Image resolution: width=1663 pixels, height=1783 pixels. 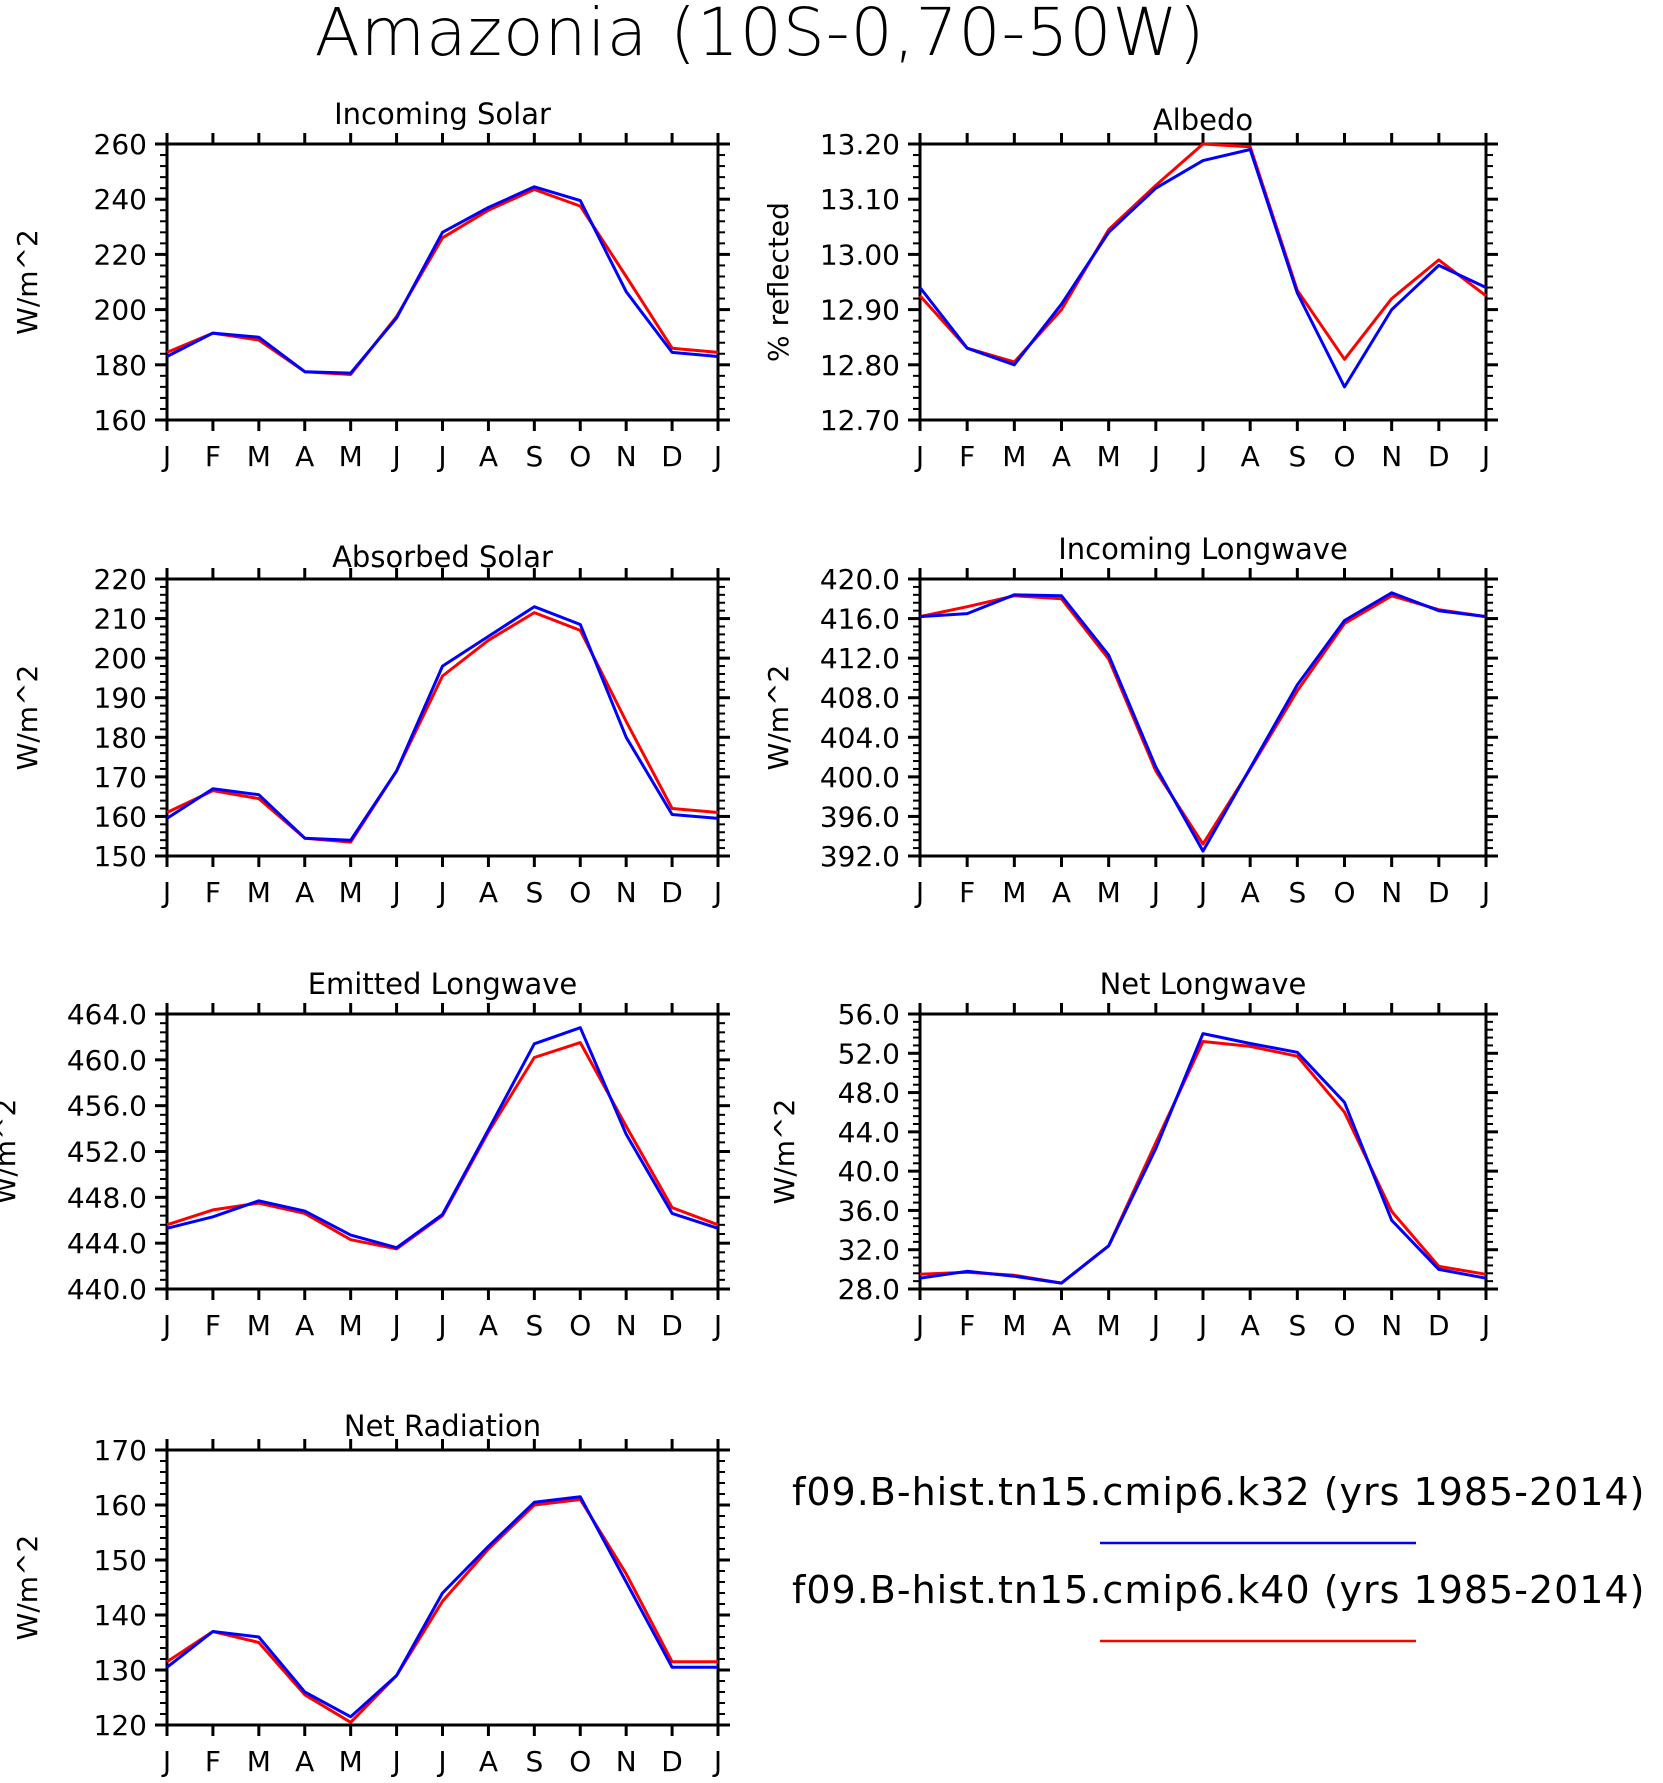 I want to click on y-tick-label: 240, so click(x=120, y=199).